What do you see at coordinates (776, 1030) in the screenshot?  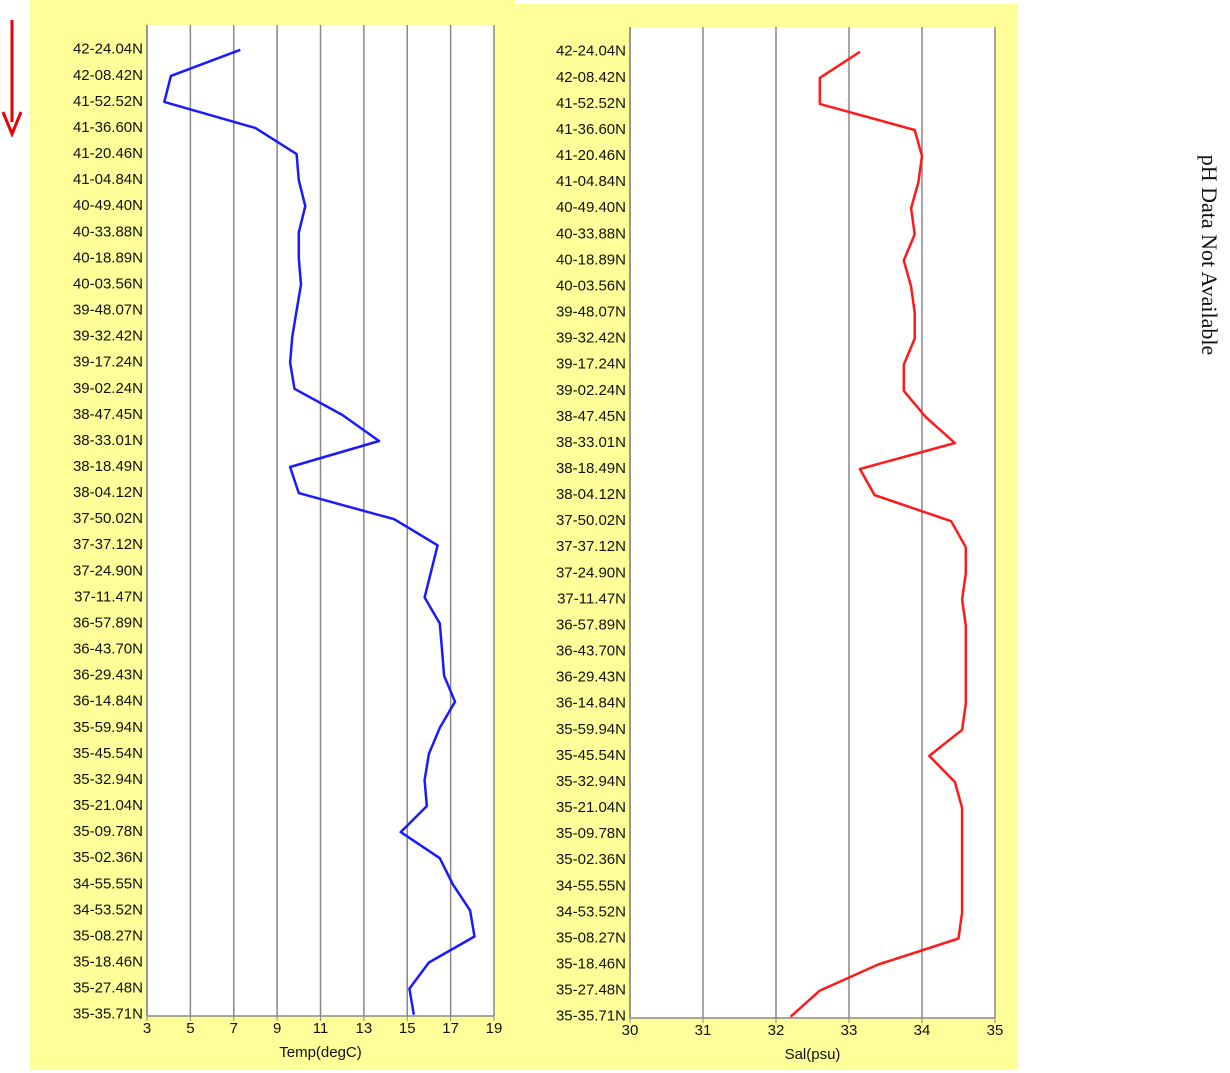 I see `x-tick-label: 32` at bounding box center [776, 1030].